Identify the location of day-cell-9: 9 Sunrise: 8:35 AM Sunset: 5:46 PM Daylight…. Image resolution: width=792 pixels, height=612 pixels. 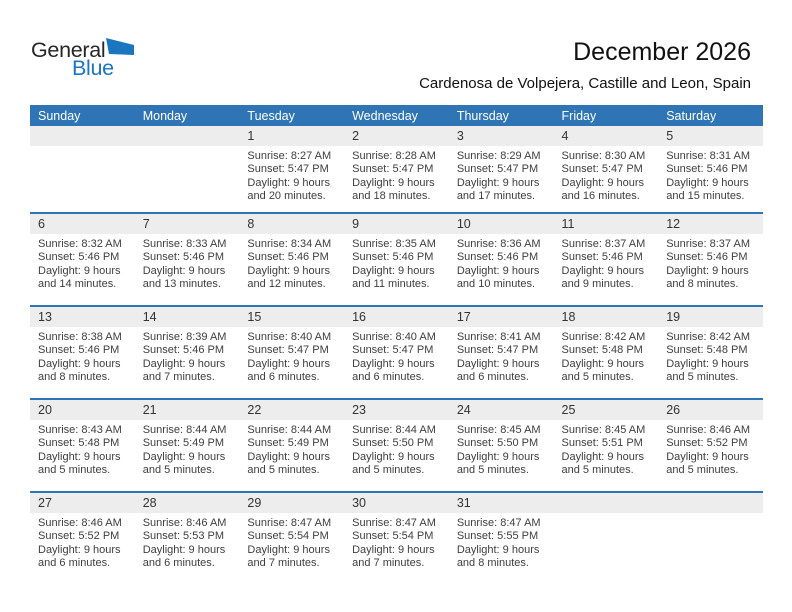
(396, 259).